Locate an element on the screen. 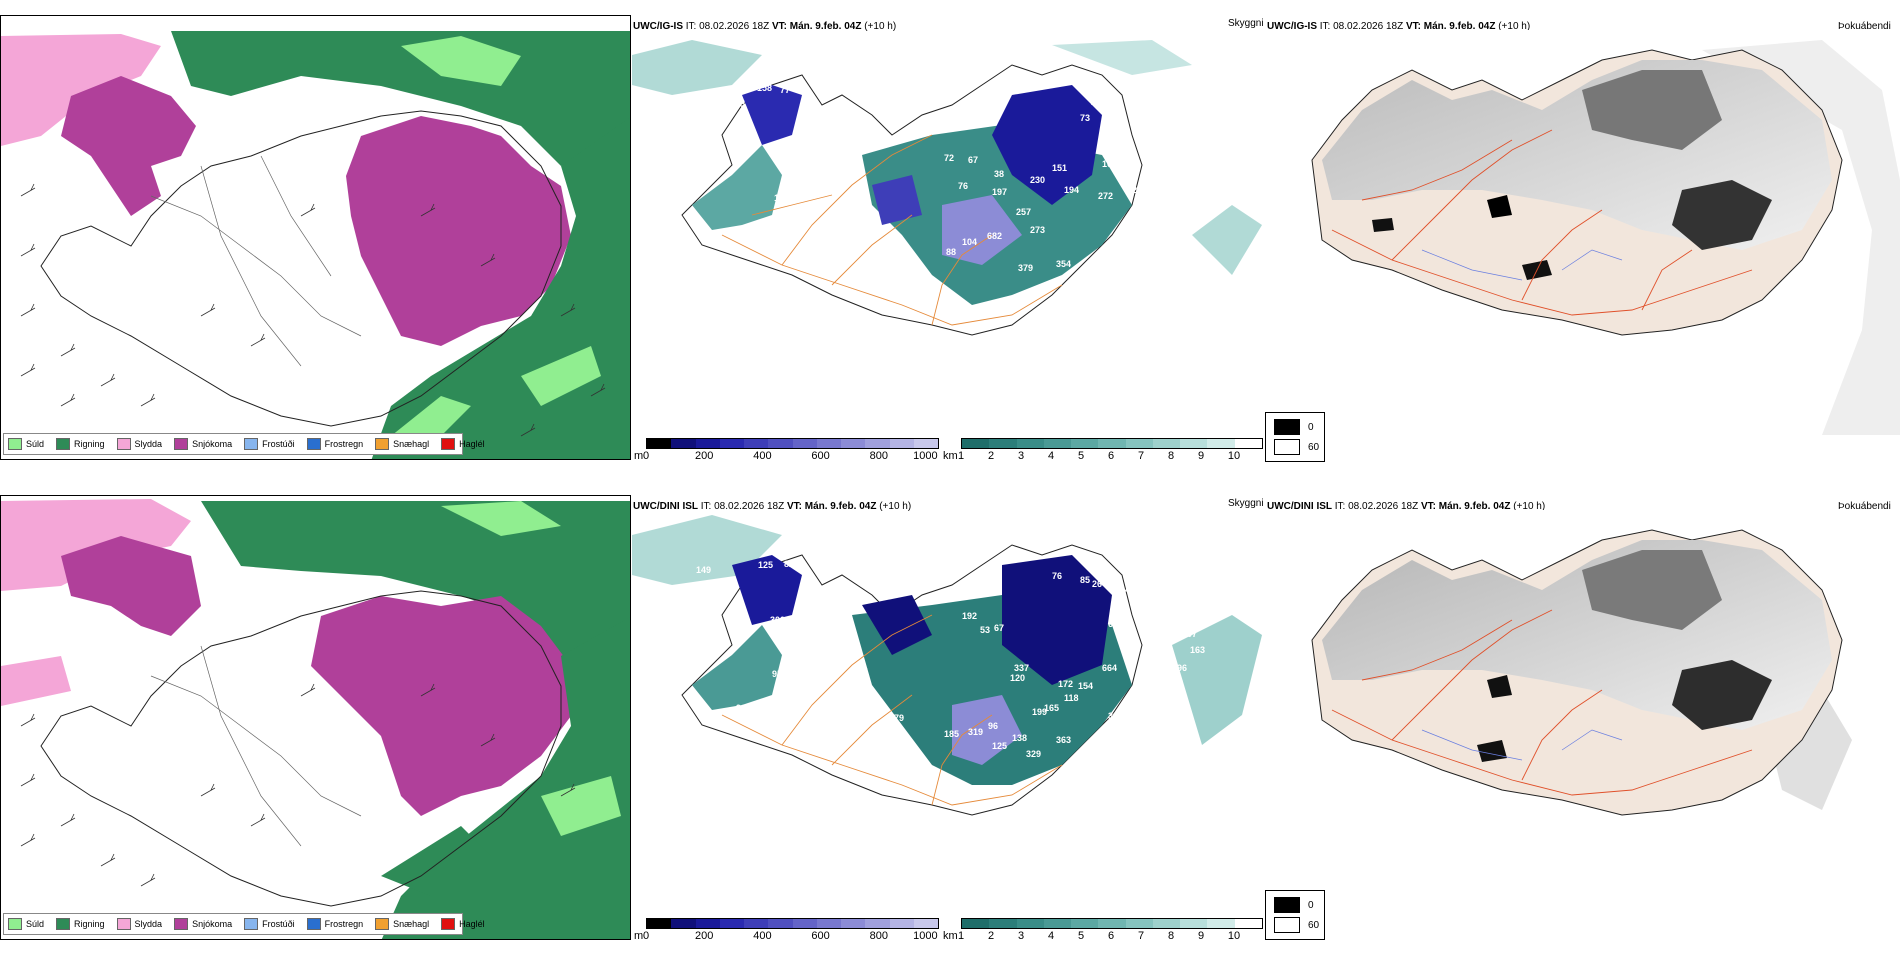 This screenshot has height=953, width=1900. tick: 1 is located at coordinates (961, 936).